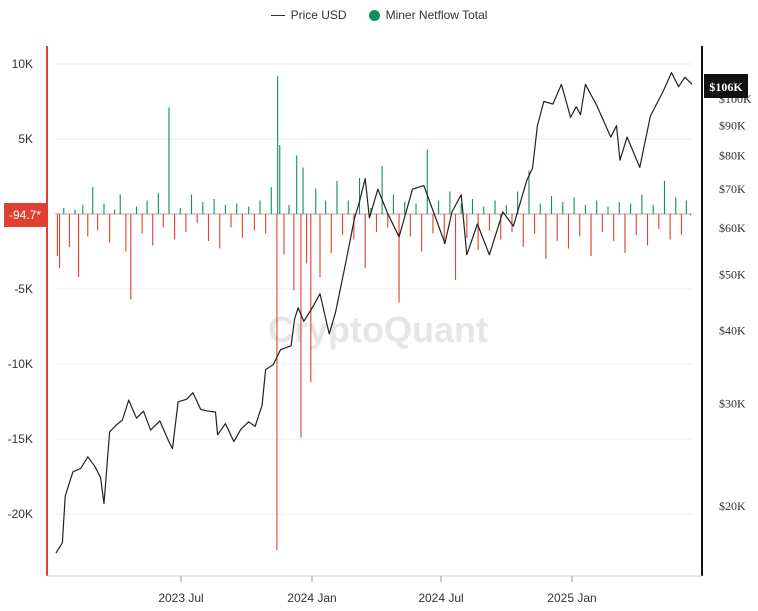 This screenshot has height=611, width=758. I want to click on price-current-badge, so click(726, 86).